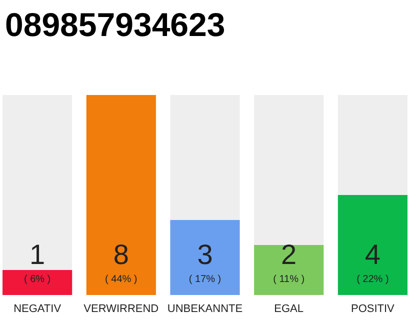  I want to click on annotation: ( 6% ), so click(37, 279).